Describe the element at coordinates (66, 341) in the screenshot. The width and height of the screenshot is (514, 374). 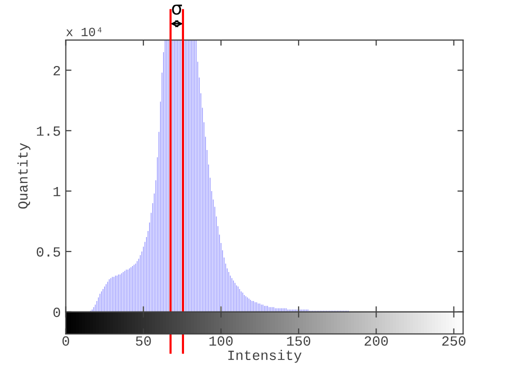
I see `x-tick-label: 0` at that location.